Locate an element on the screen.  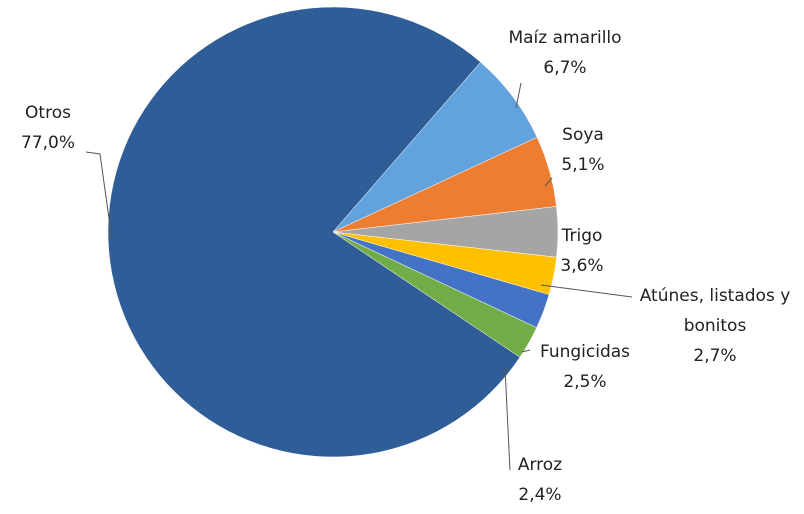
slice-value-label: 2,5% is located at coordinates (585, 382).